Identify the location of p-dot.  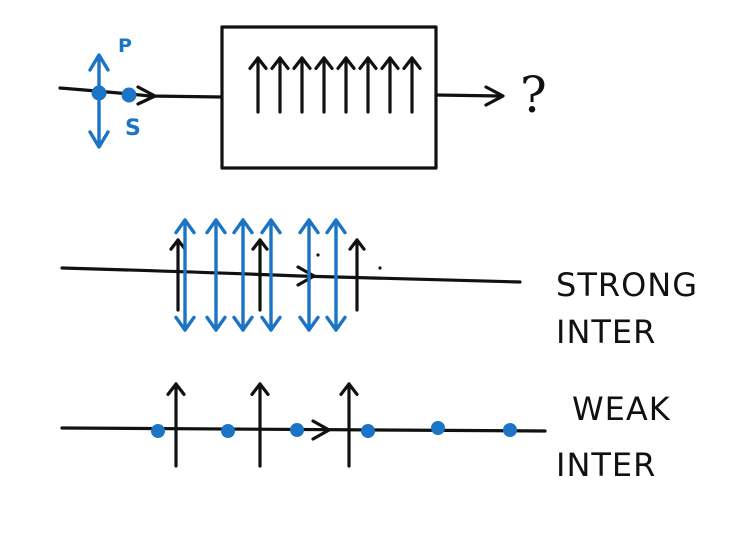
(99, 93).